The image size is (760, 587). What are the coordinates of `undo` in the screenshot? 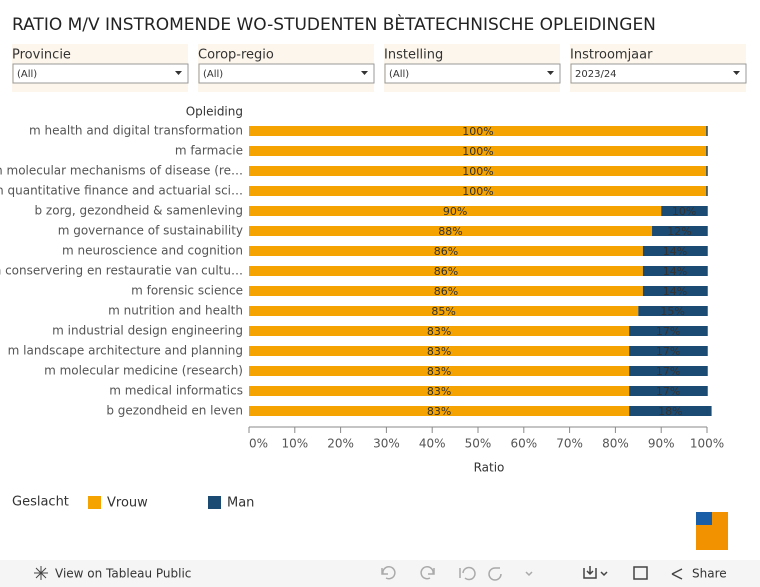 It's located at (388, 573).